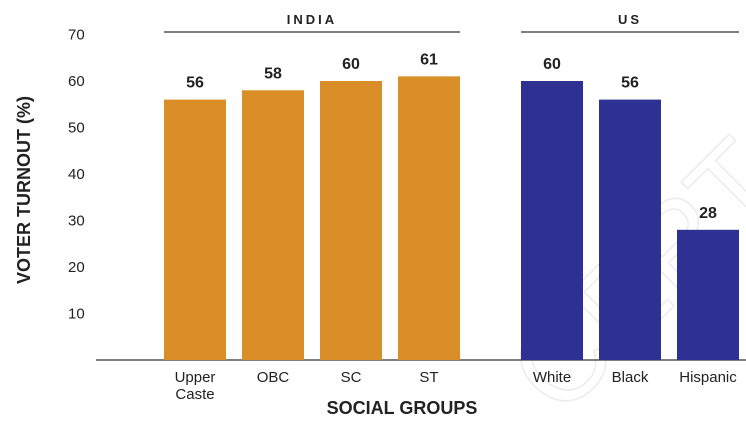  Describe the element at coordinates (351, 377) in the screenshot. I see `category-label: SC` at that location.